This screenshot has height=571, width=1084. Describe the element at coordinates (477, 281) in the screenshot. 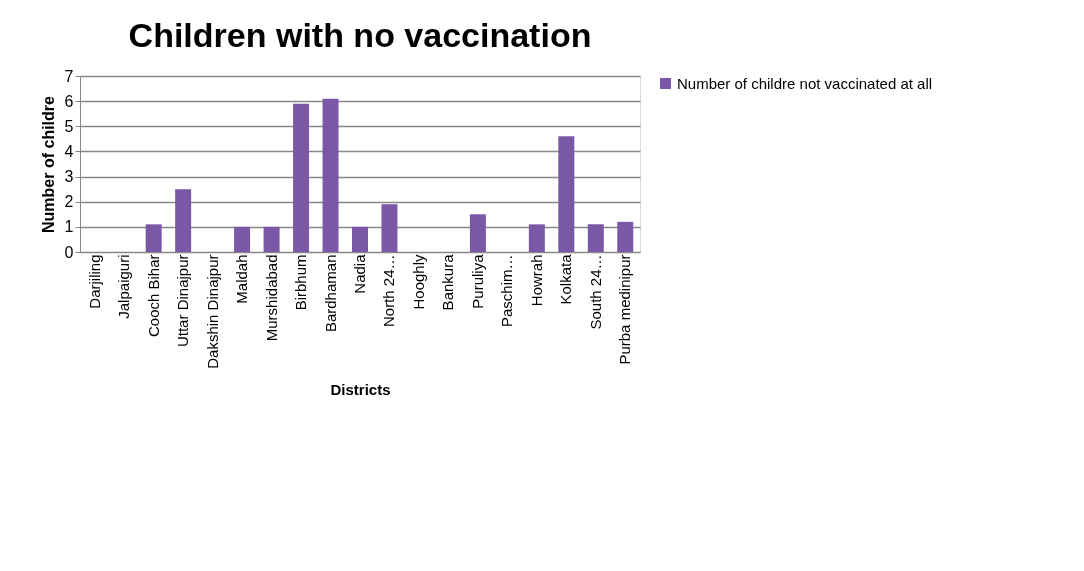

I see `x-tick-label: Puruliya` at that location.